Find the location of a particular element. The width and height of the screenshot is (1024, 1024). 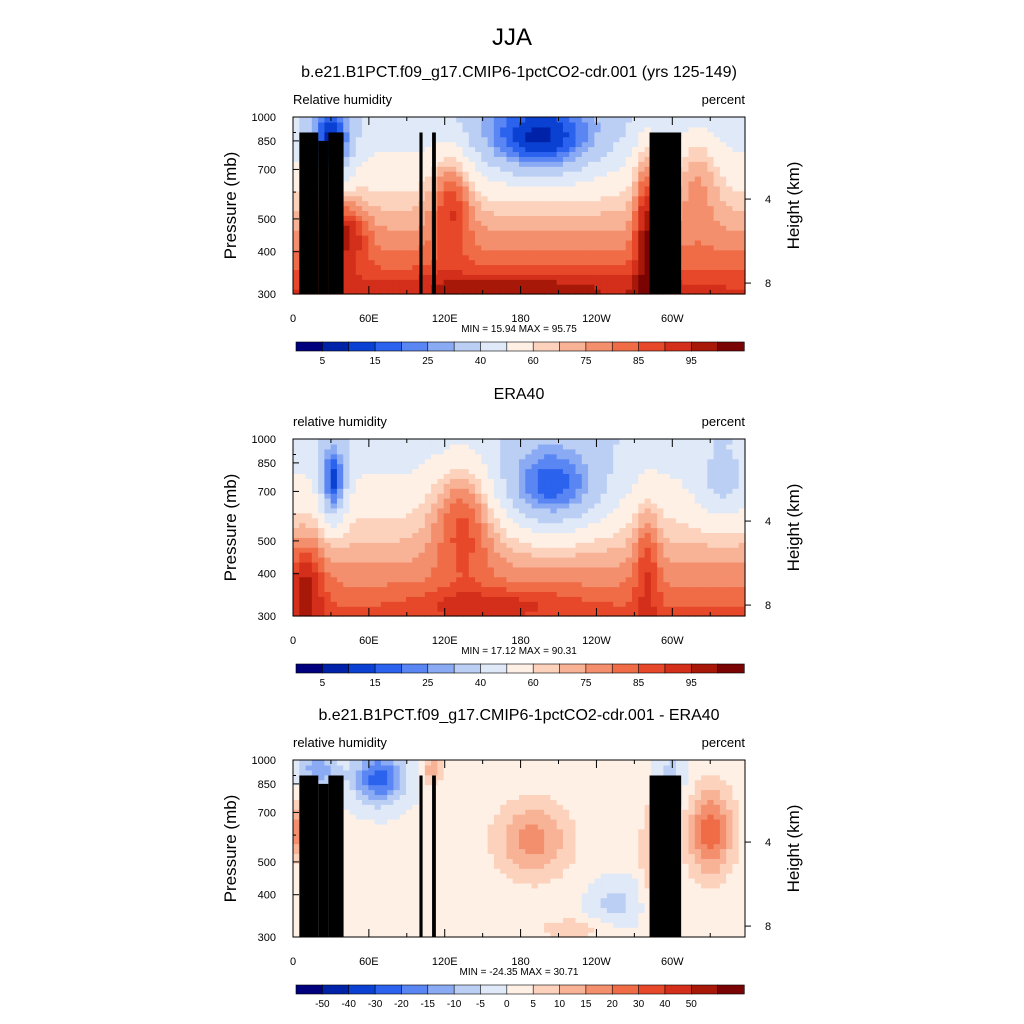

colorbar-box is located at coordinates (362, 346).